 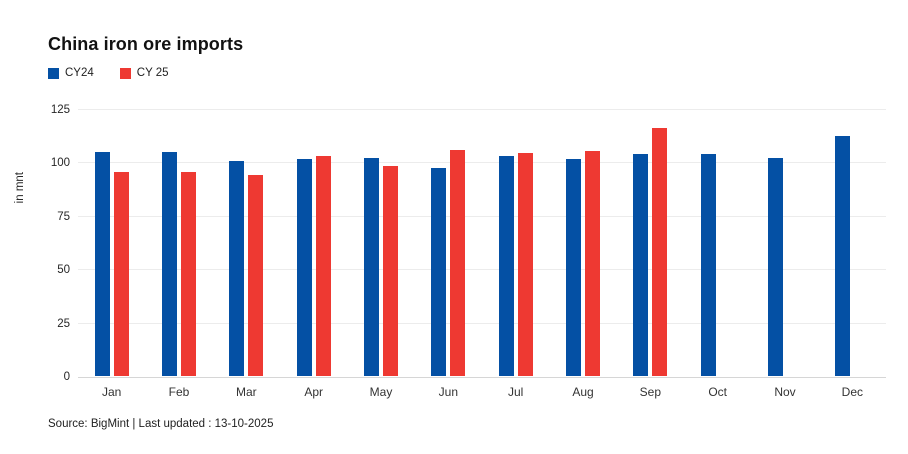 What do you see at coordinates (448, 392) in the screenshot?
I see `x-tick-label-jun: Jun` at bounding box center [448, 392].